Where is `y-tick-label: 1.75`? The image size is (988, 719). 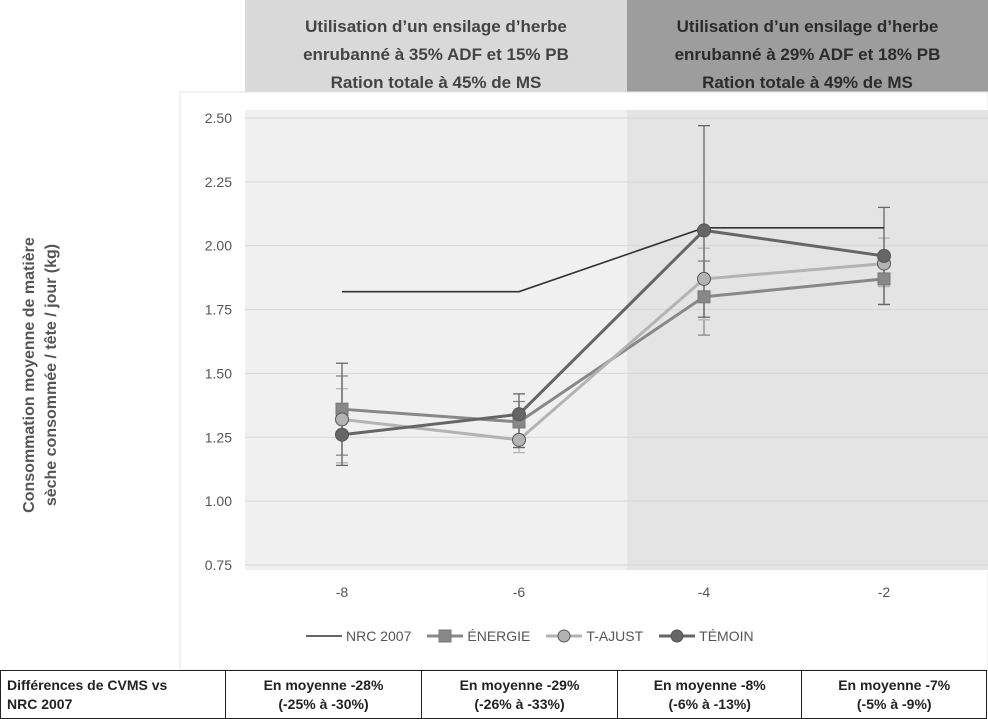 y-tick-label: 1.75 is located at coordinates (218, 310).